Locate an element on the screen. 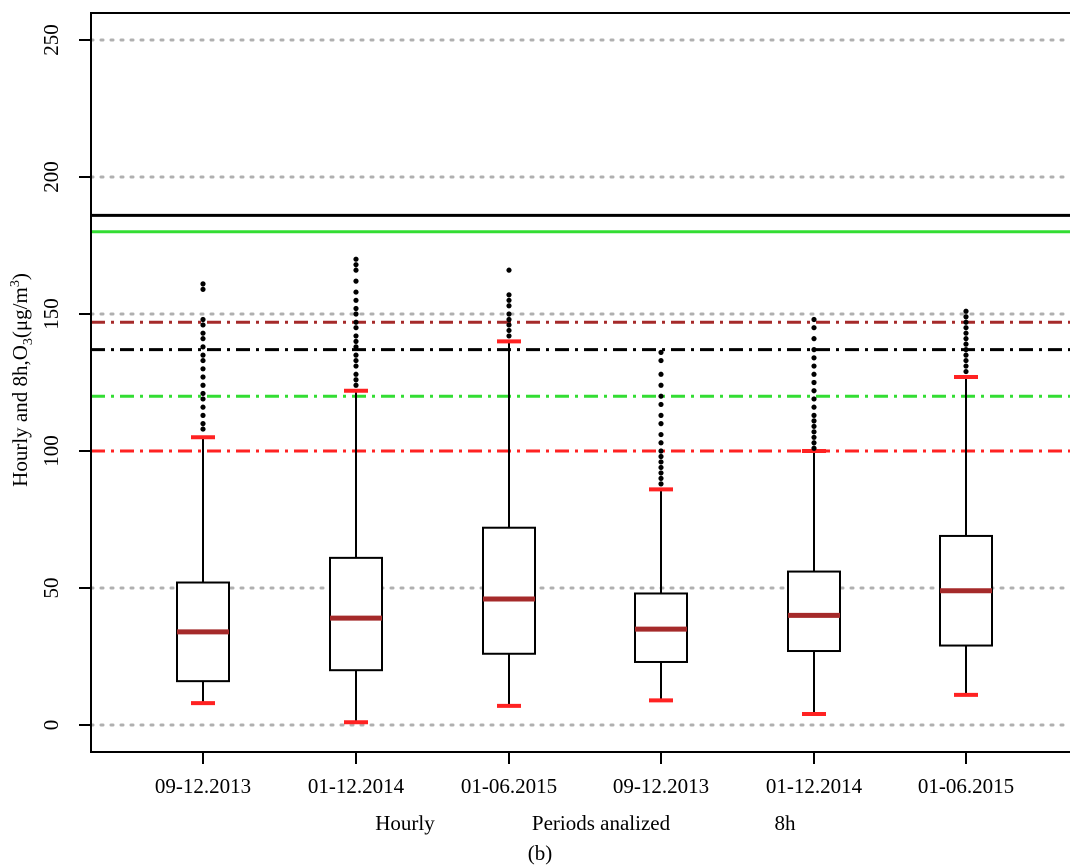 Image resolution: width=1070 pixels, height=867 pixels. x-tick-label-1: 01-12.2014 is located at coordinates (356, 786).